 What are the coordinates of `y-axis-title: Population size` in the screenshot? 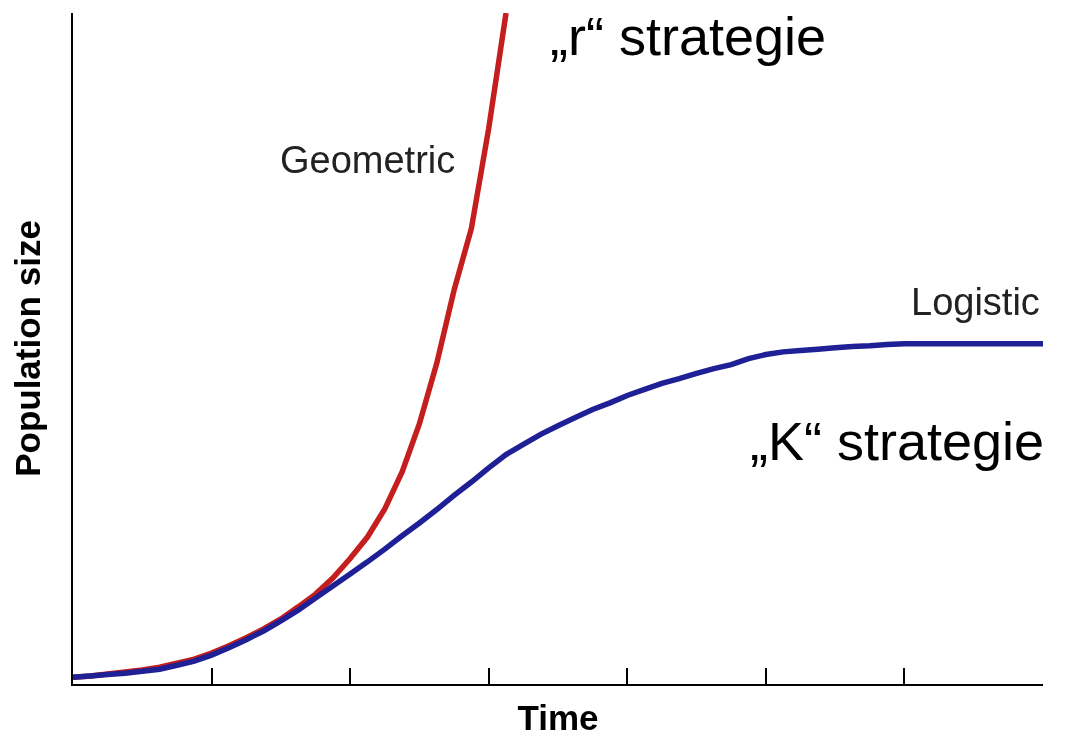 It's located at (27, 348).